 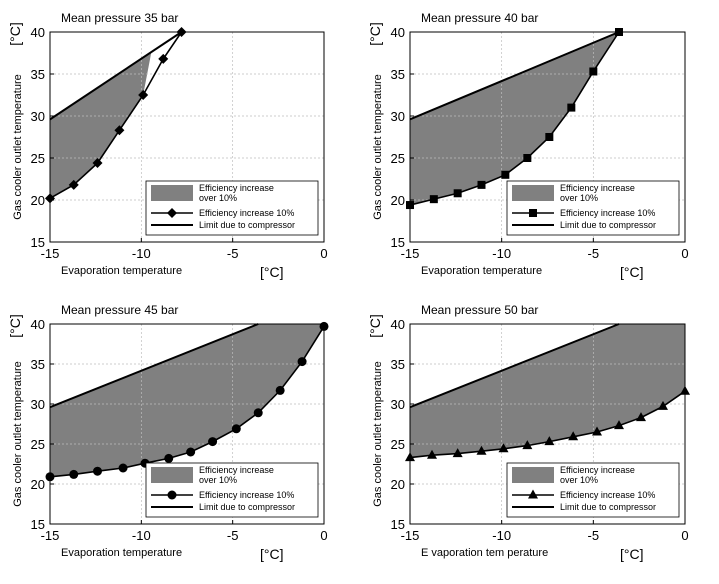 What do you see at coordinates (479, 310) in the screenshot?
I see `chart-title: Mean pressure 50 bar` at bounding box center [479, 310].